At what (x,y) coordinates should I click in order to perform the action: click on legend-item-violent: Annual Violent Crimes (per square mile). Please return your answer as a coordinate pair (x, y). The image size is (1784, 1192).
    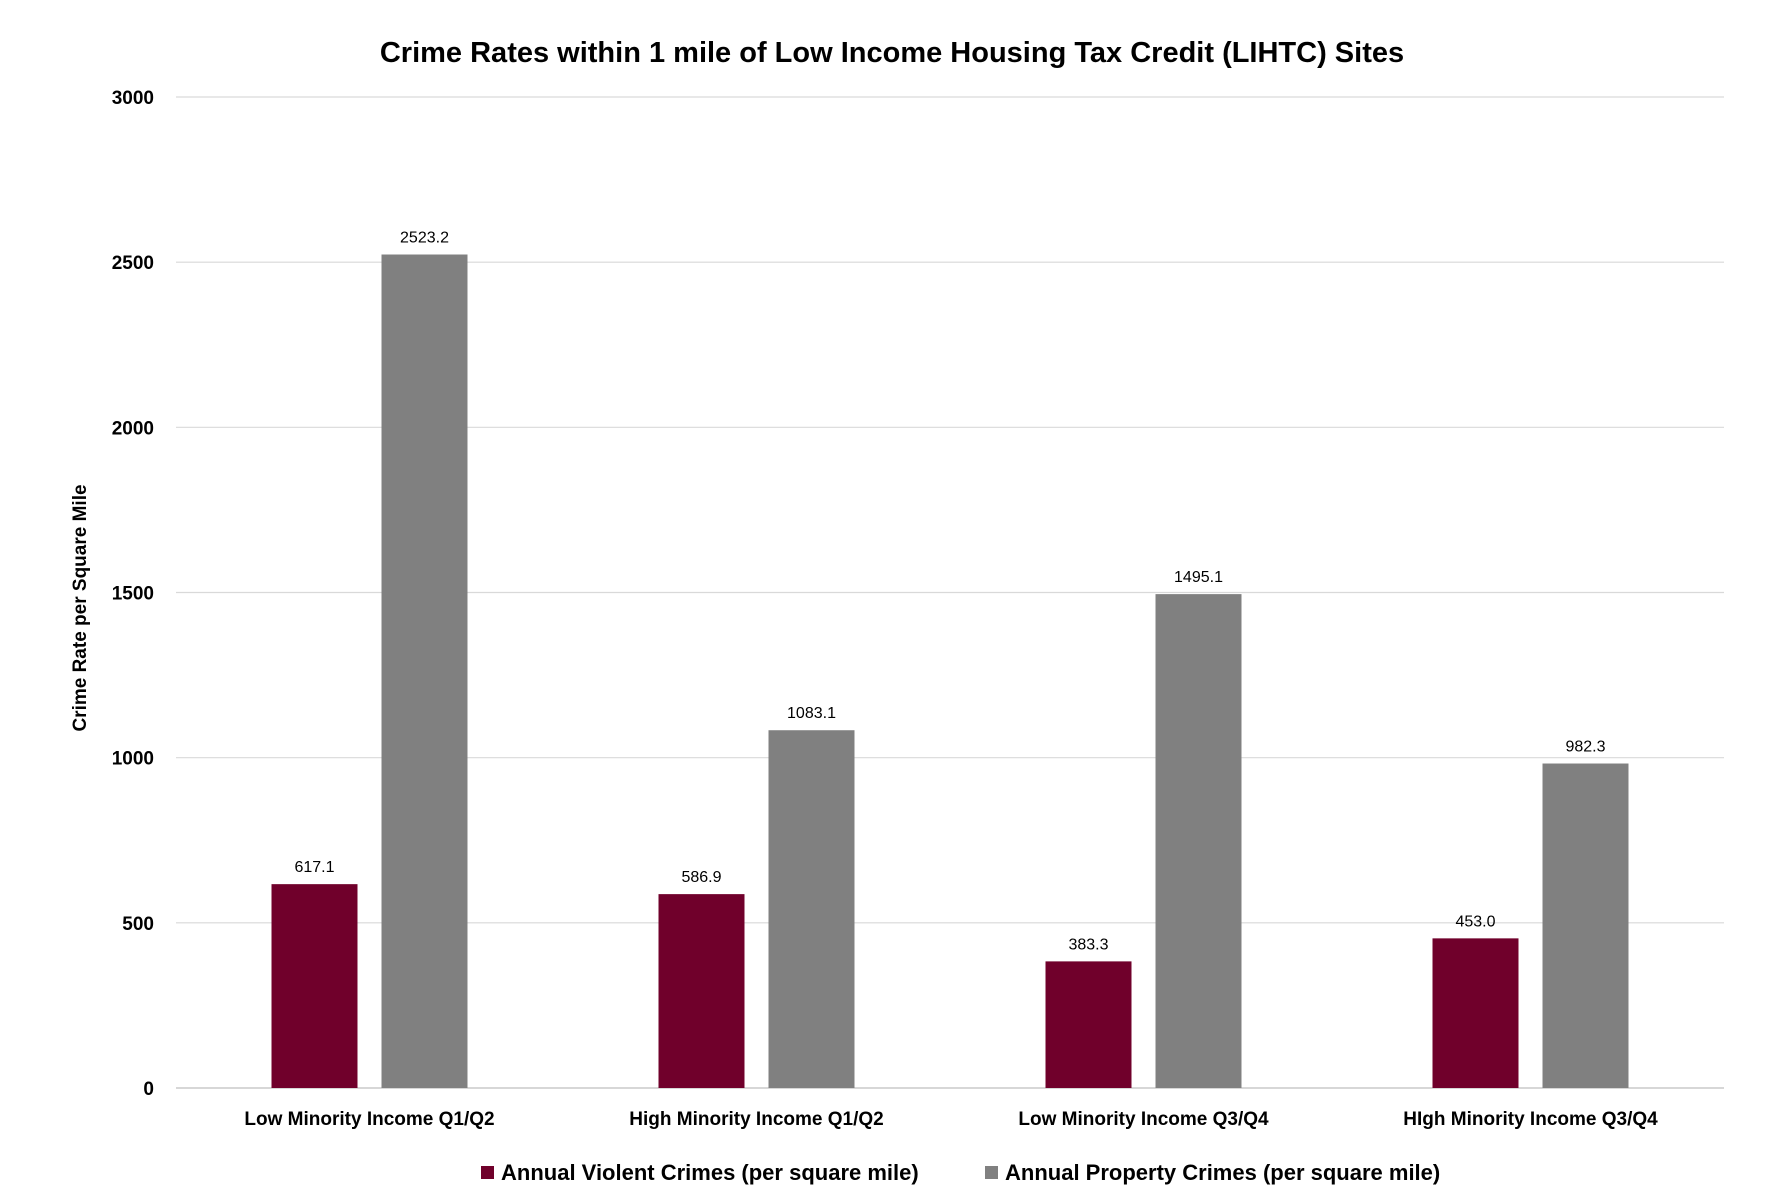
    Looking at the image, I should click on (700, 1172).